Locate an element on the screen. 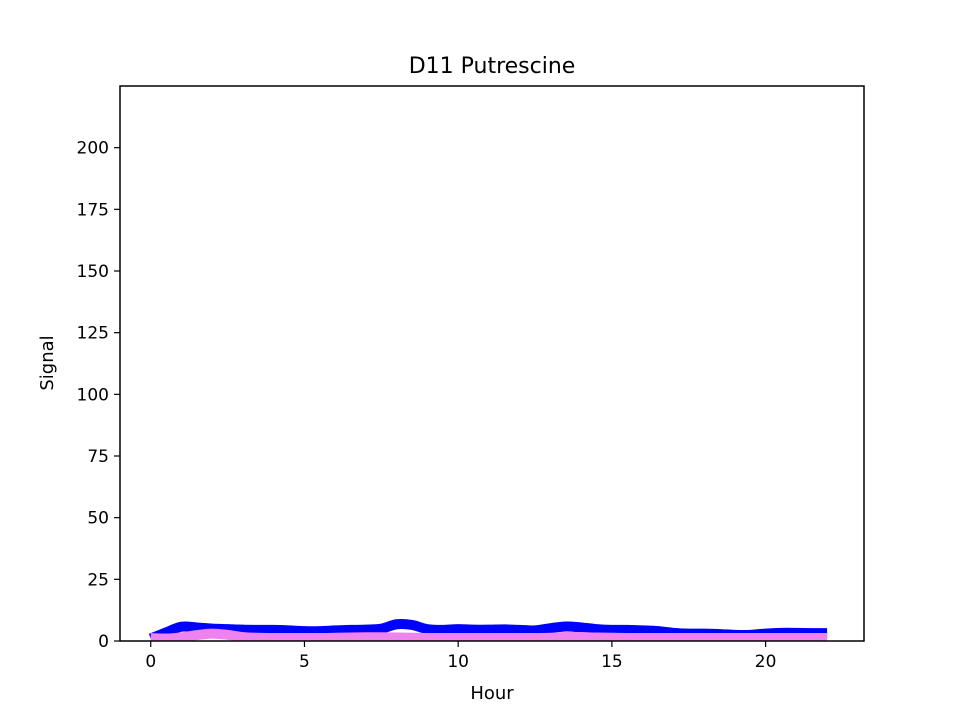  y-axis: 0 25 50 75 100 125 150 175 200 is located at coordinates (98, 395).